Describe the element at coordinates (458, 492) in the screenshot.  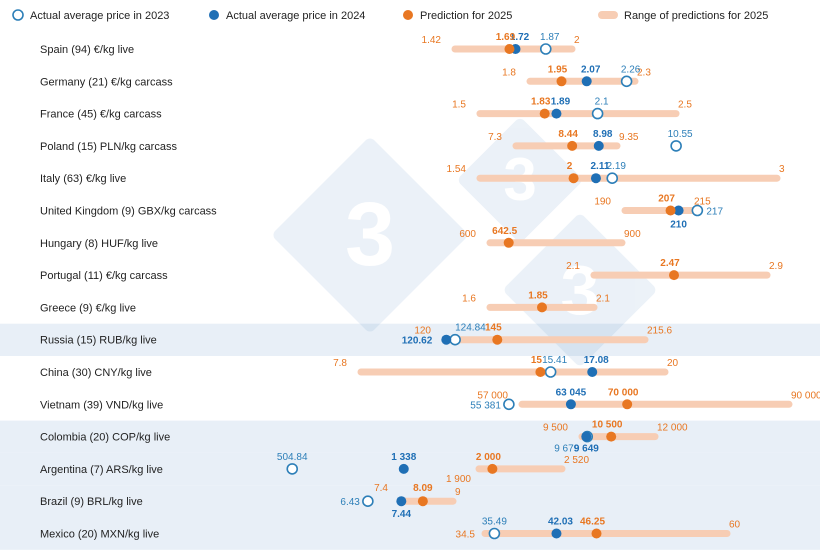
I see `value-label-max: 9` at that location.